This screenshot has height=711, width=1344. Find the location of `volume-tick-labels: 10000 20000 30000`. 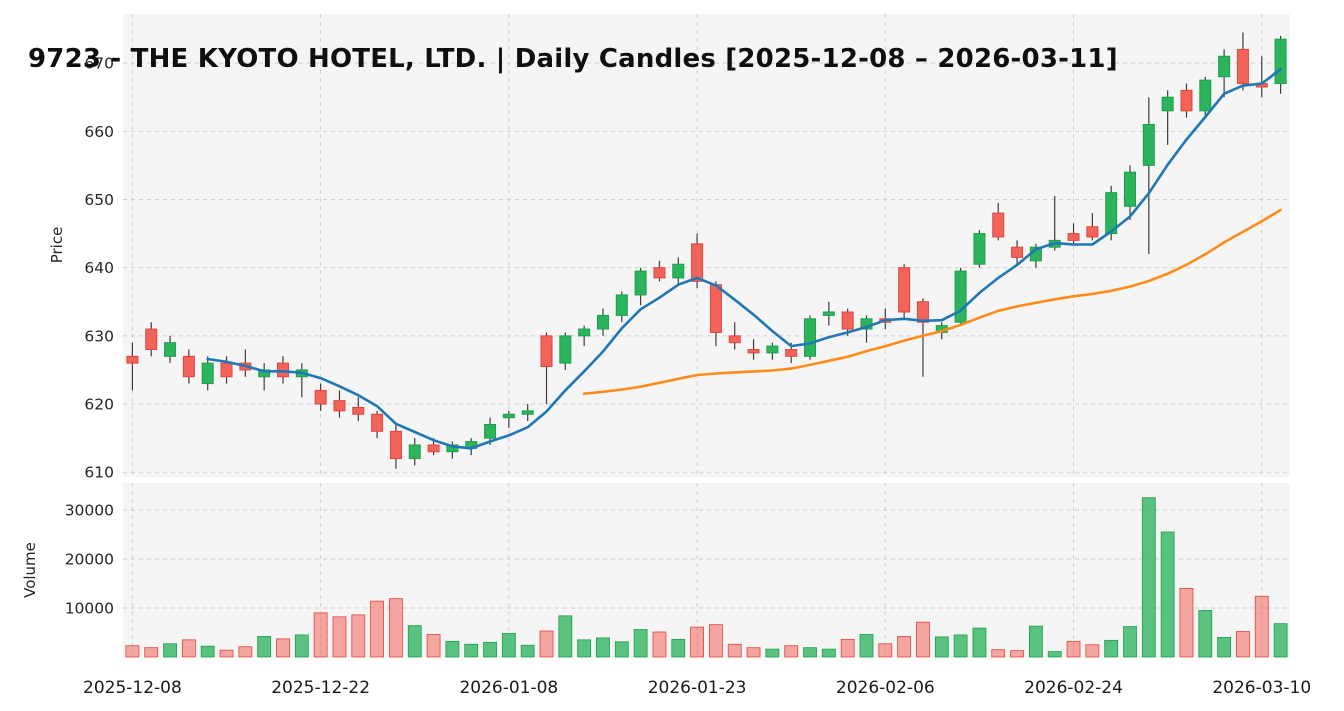

volume-tick-labels: 10000 20000 30000 is located at coordinates (89, 559).